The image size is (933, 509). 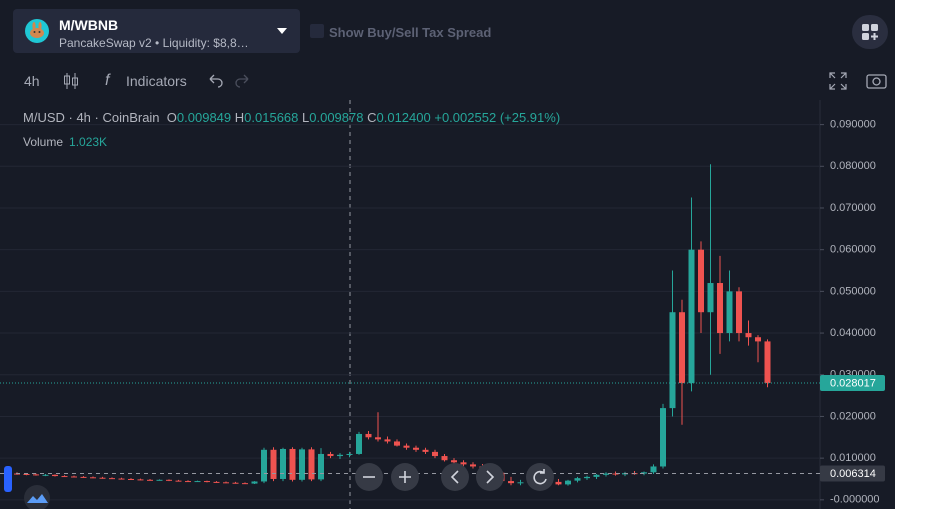 I want to click on legend-l-label: L, so click(x=306, y=117).